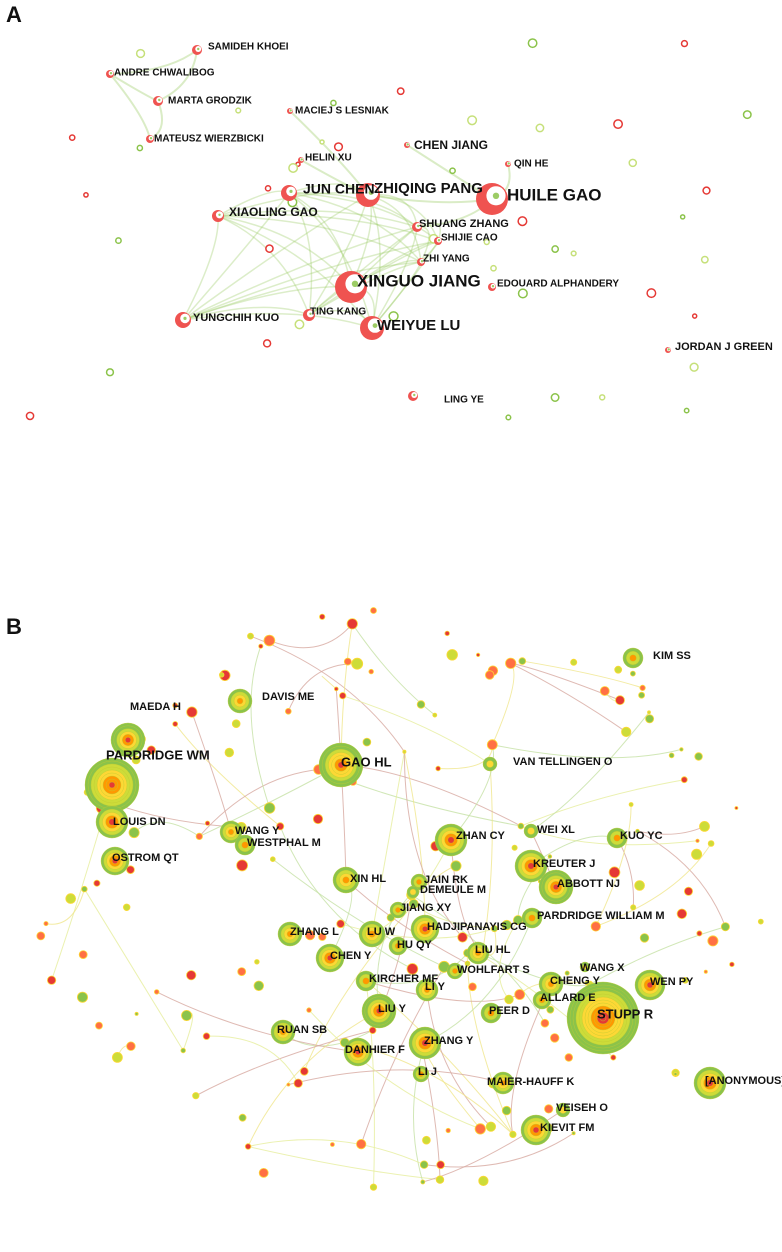 Image resolution: width=782 pixels, height=1252 pixels. I want to click on node-label: QIN HE, so click(531, 164).